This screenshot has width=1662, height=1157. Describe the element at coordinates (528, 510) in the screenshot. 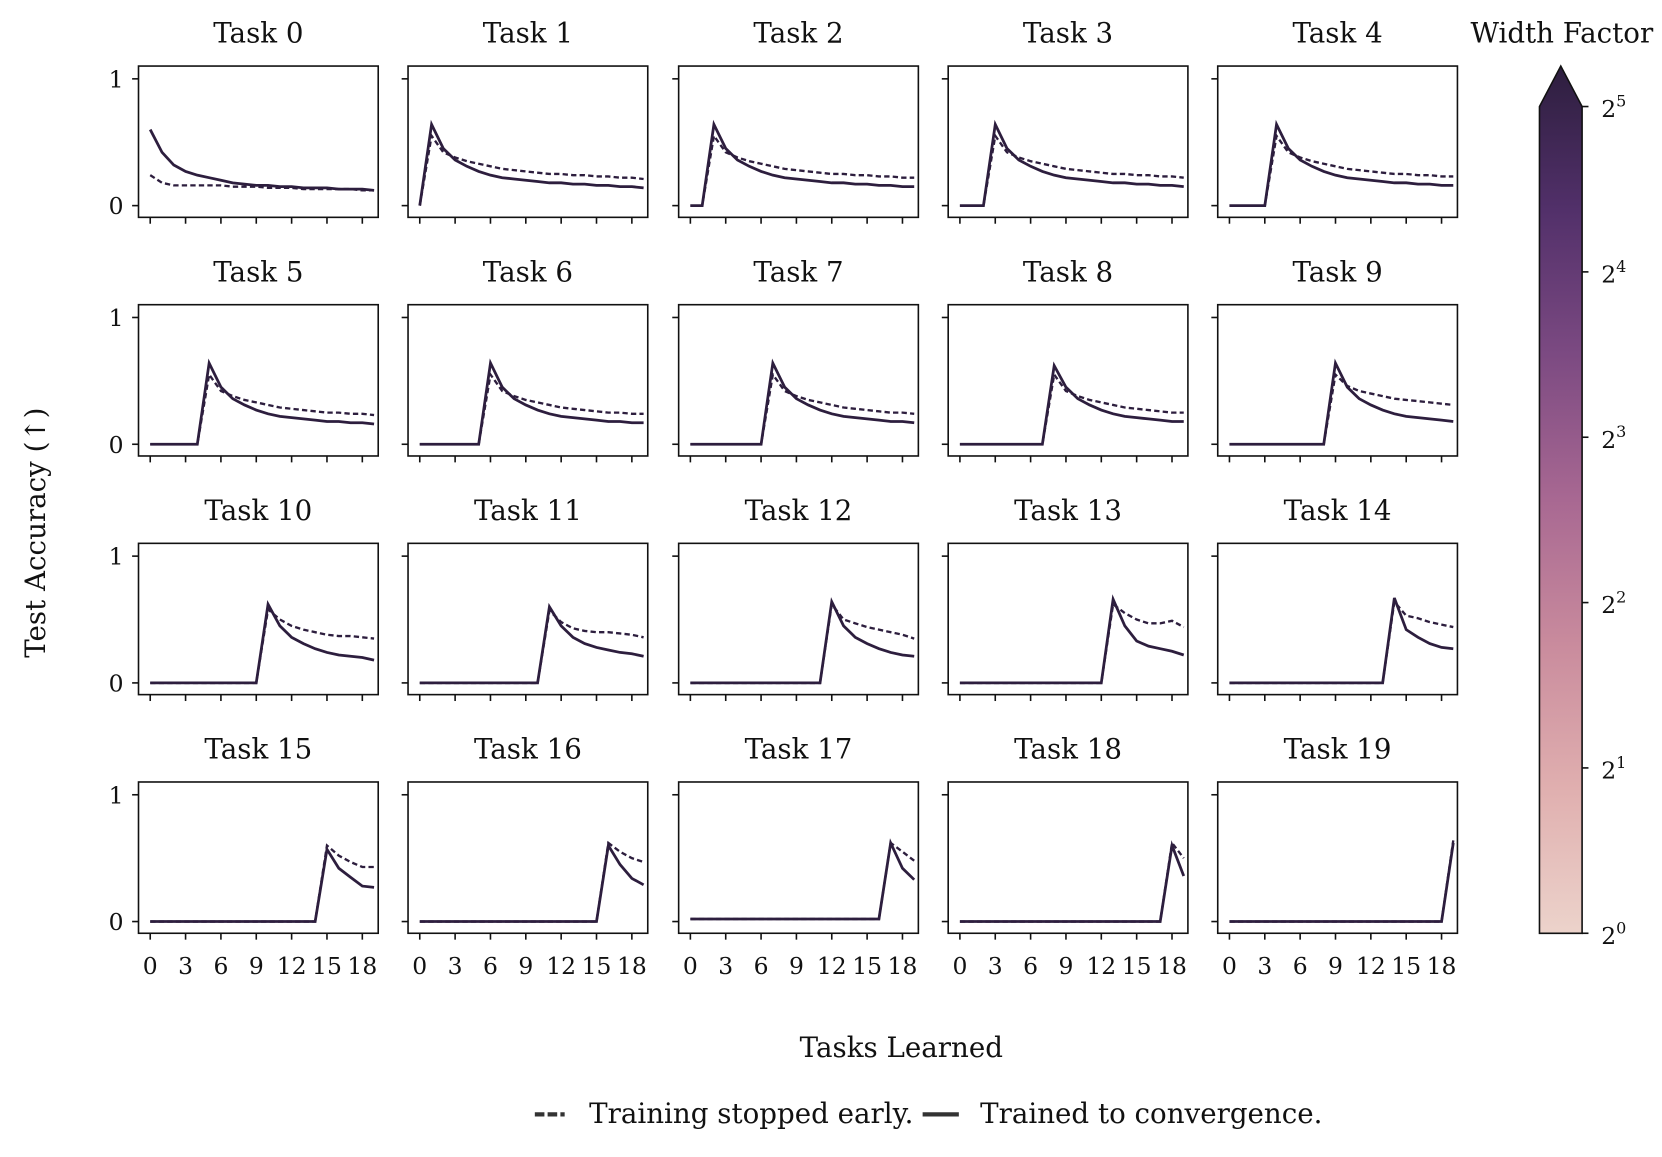

I see `panel-title: Task 11` at that location.